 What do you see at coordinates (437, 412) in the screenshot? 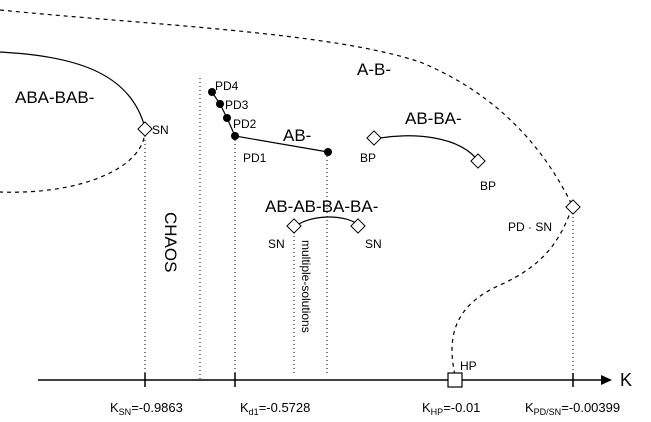
I see `tick-k-hp-sub: HP` at bounding box center [437, 412].